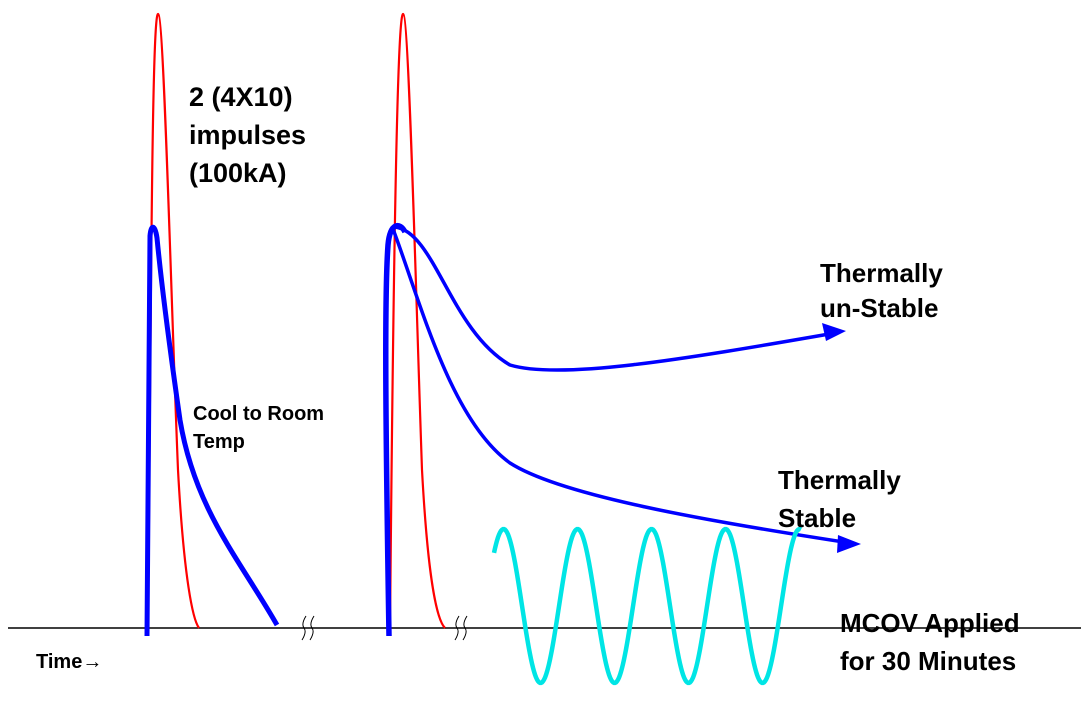 The height and width of the screenshot is (704, 1081). Describe the element at coordinates (839, 480) in the screenshot. I see `stable-label-line-1: Thermally` at that location.